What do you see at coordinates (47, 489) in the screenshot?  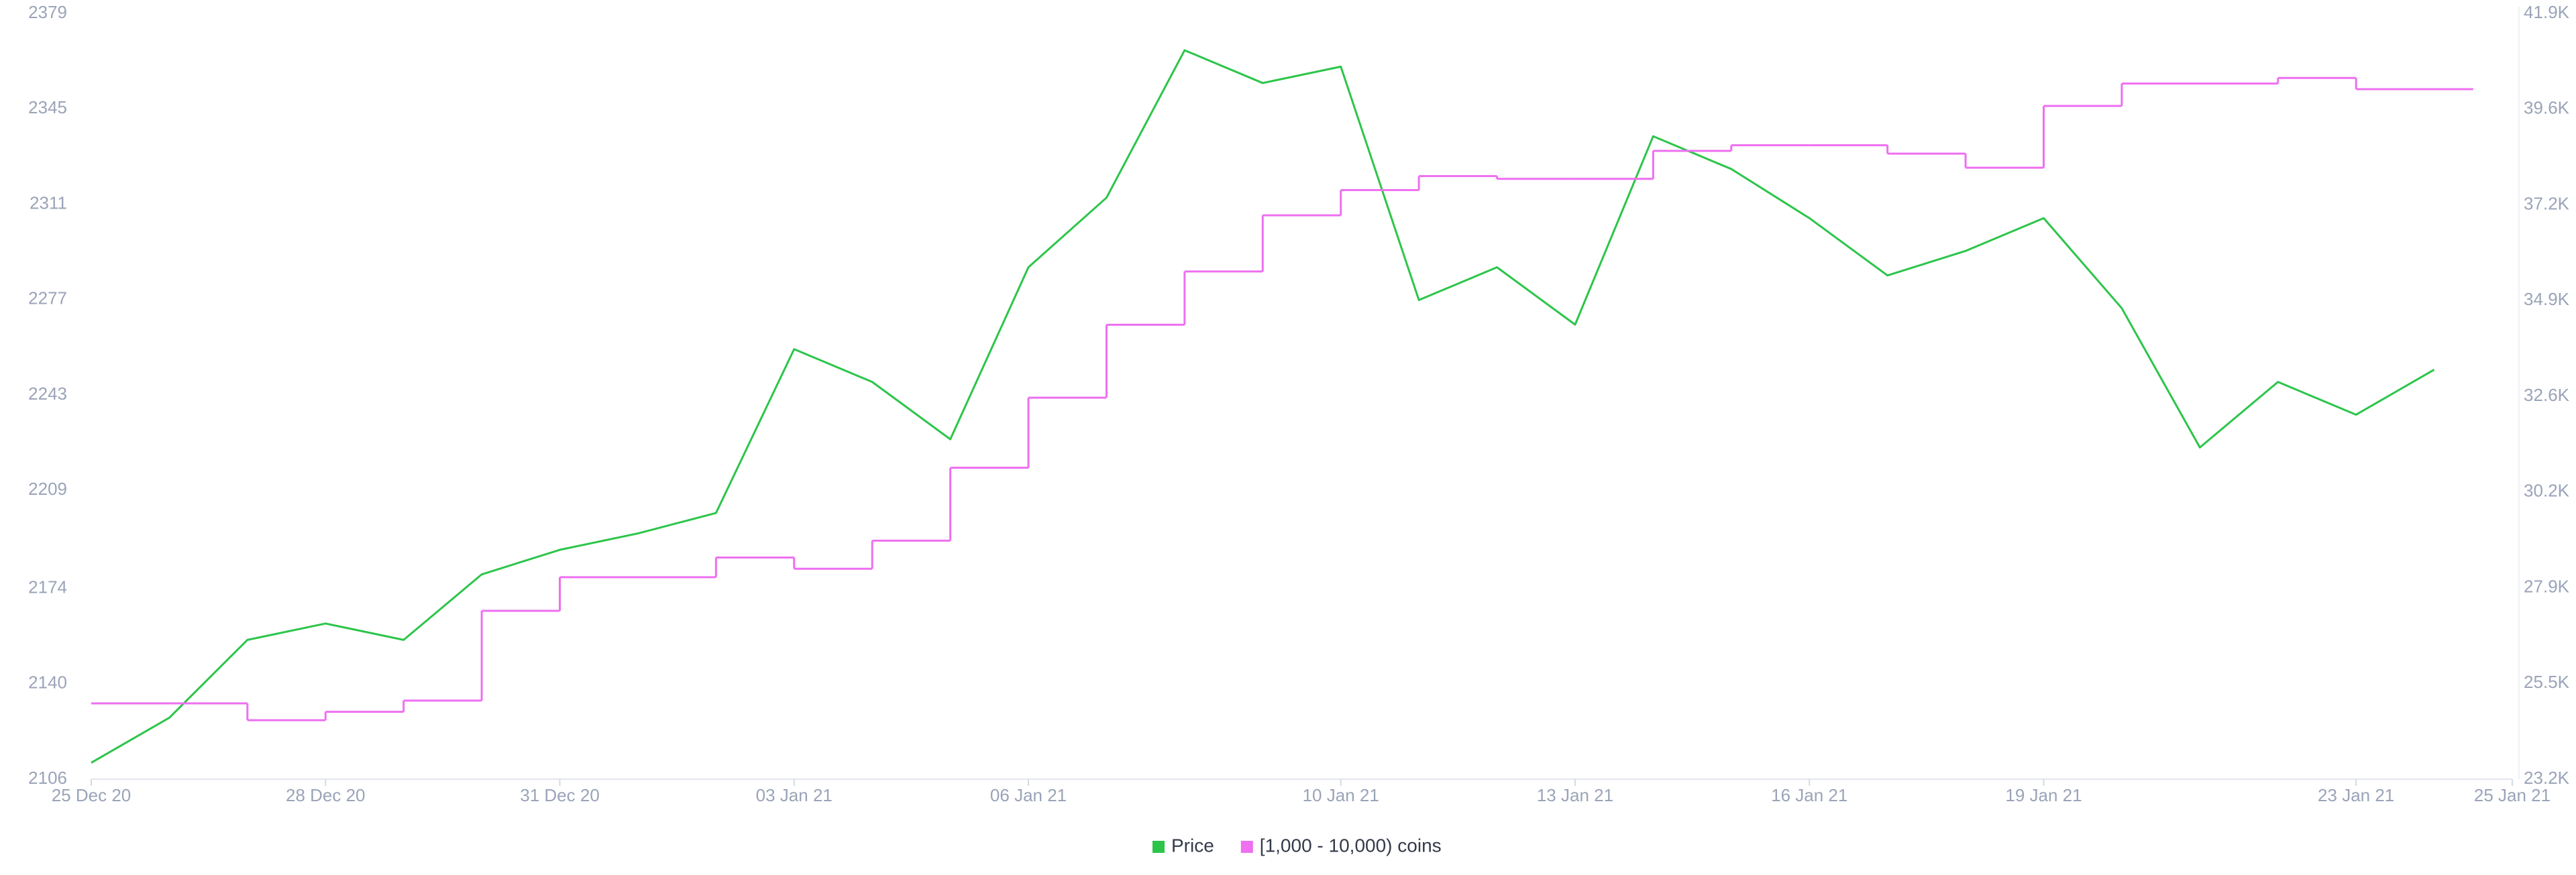 I see `y-tick-label: 2209` at bounding box center [47, 489].